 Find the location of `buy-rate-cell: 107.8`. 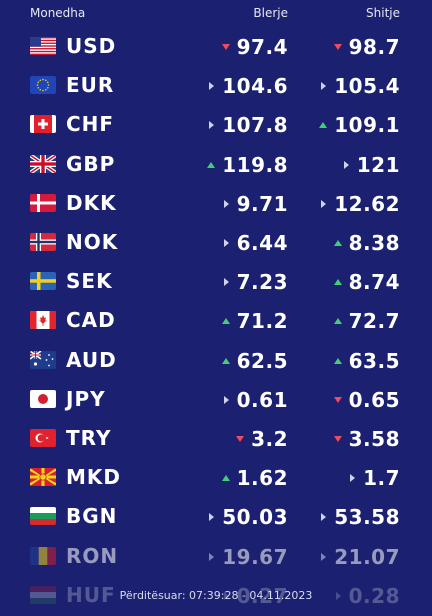

buy-rate-cell: 107.8 is located at coordinates (247, 125).